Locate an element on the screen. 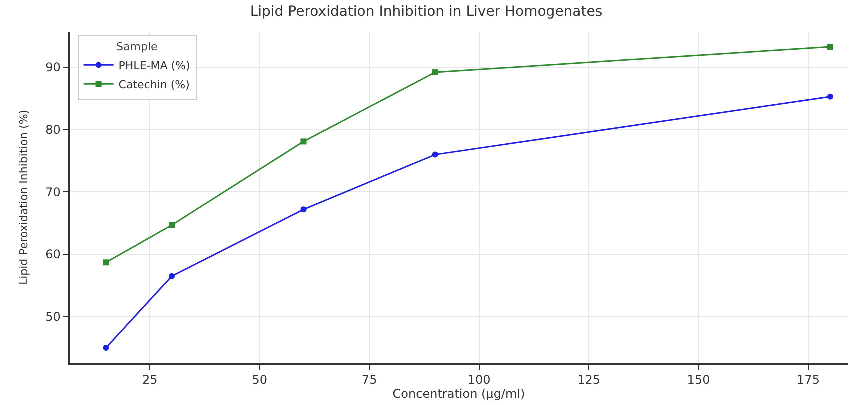  x-tick-label: 175 is located at coordinates (808, 380).